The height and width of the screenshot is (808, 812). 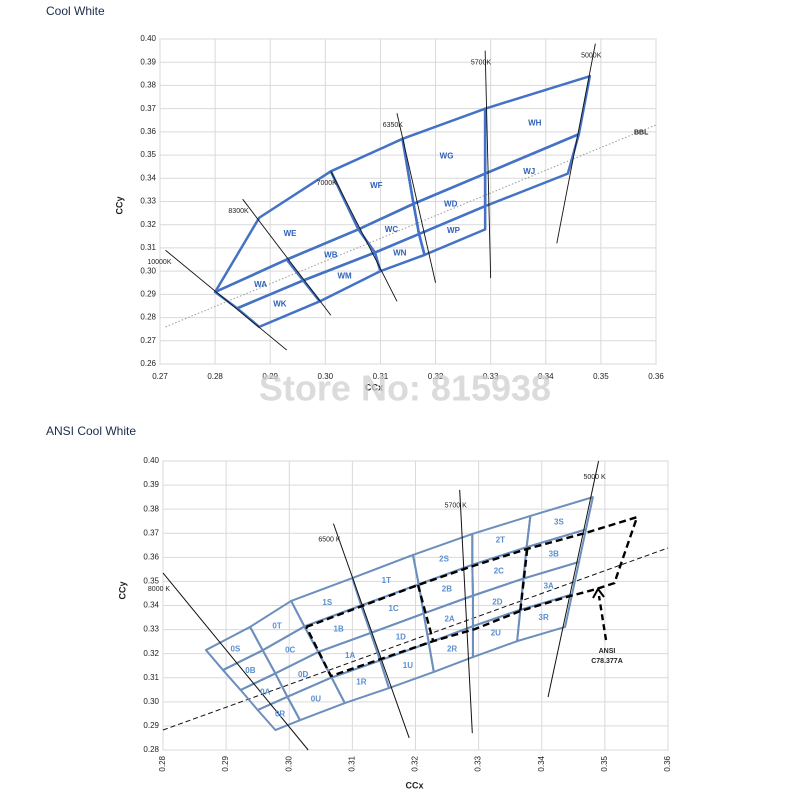 What do you see at coordinates (151, 629) in the screenshot?
I see `y-tick-label: 0.33` at bounding box center [151, 629].